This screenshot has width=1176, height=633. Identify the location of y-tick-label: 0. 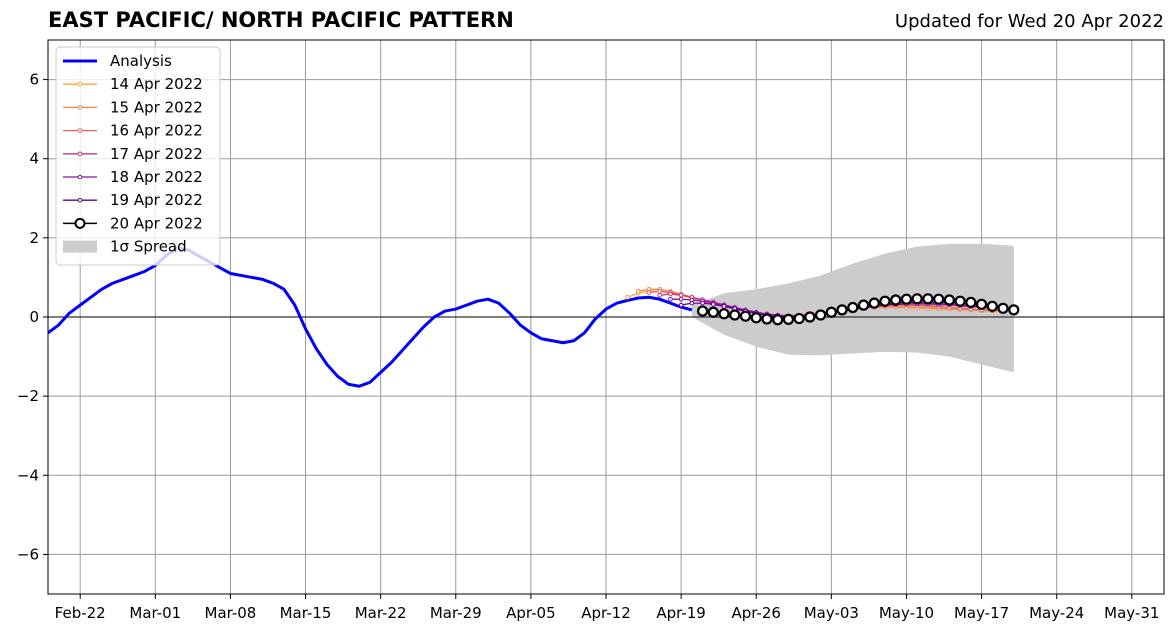
(34, 317).